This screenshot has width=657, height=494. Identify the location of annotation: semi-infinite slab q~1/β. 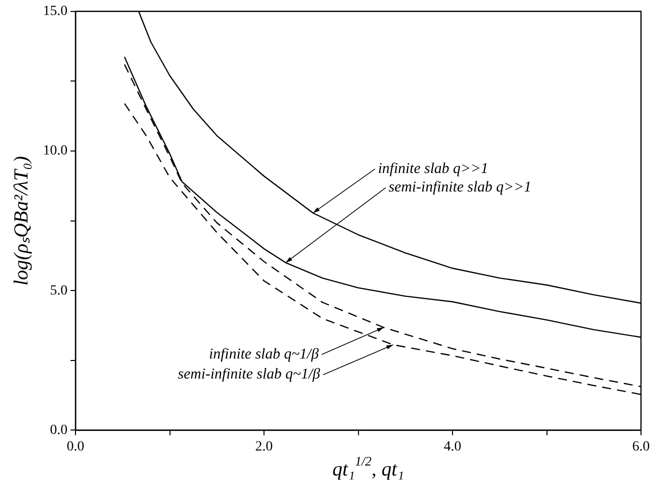
(249, 374).